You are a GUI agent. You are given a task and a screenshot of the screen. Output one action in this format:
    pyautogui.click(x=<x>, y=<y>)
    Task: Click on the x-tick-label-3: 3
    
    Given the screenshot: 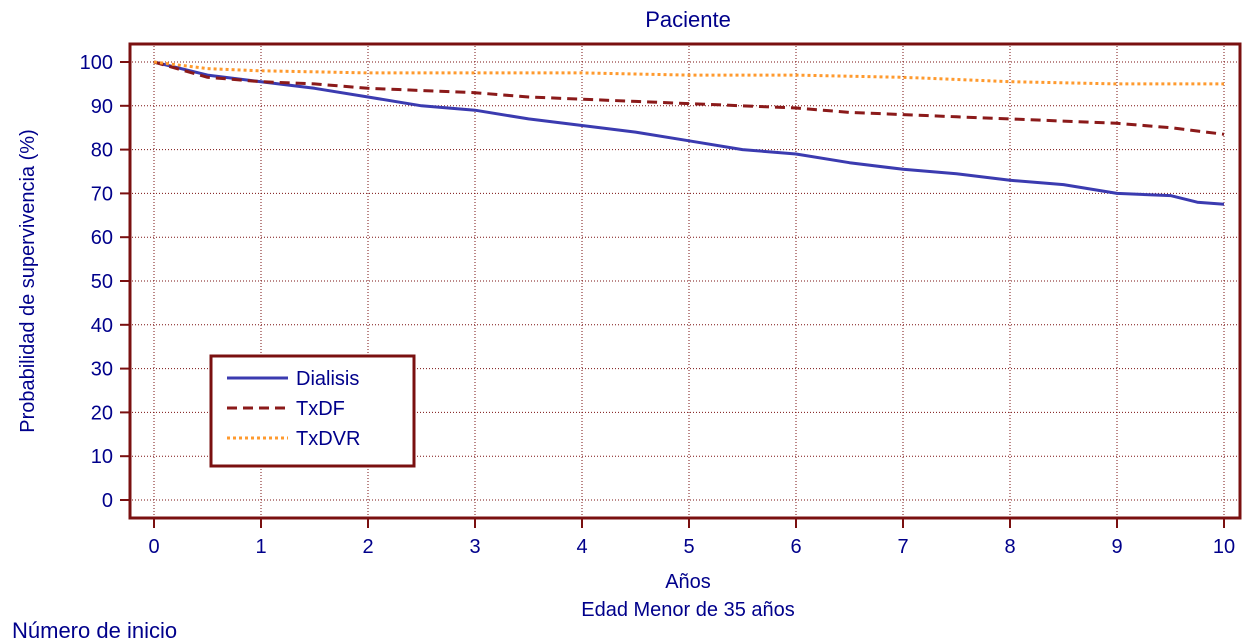 What is the action you would take?
    pyautogui.click(x=474, y=547)
    